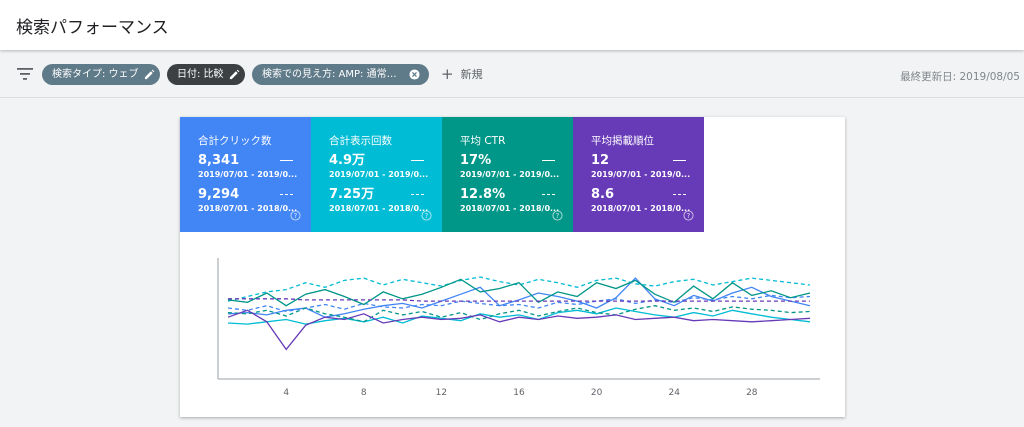  What do you see at coordinates (219, 160) in the screenshot?
I see `metric-current-value: 8,341` at bounding box center [219, 160].